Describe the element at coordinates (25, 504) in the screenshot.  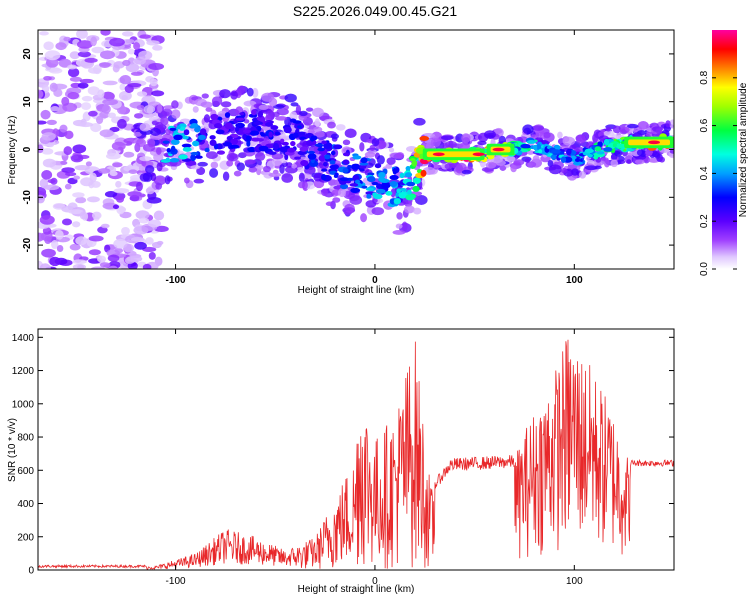
I see `snr-y-tick-label: 400` at that location.